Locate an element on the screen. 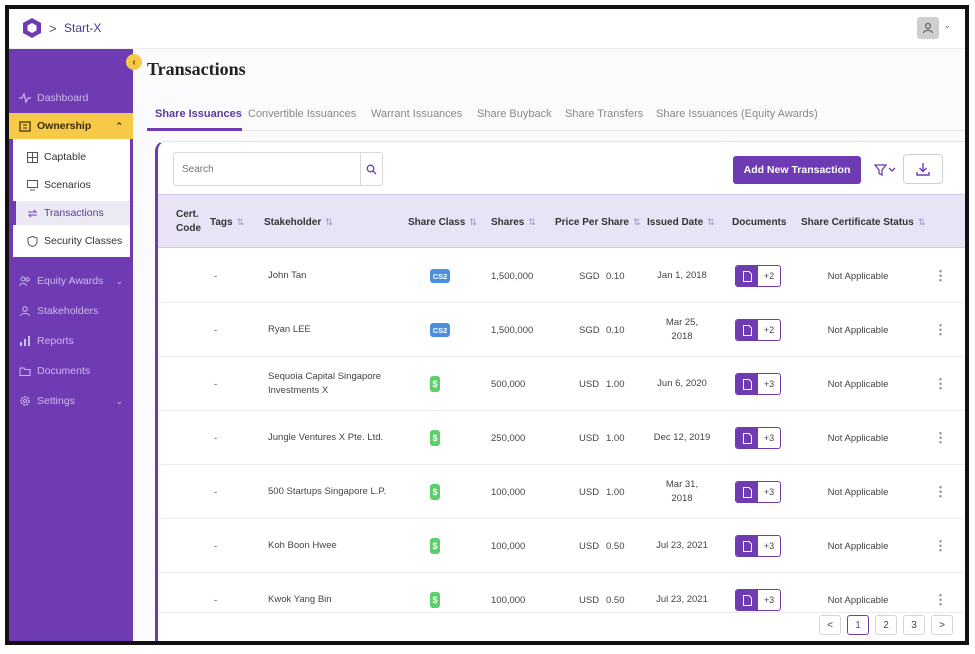 Image resolution: width=975 pixels, height=654 pixels. stakeholder-cell: Kwok Yang Bin is located at coordinates (300, 599).